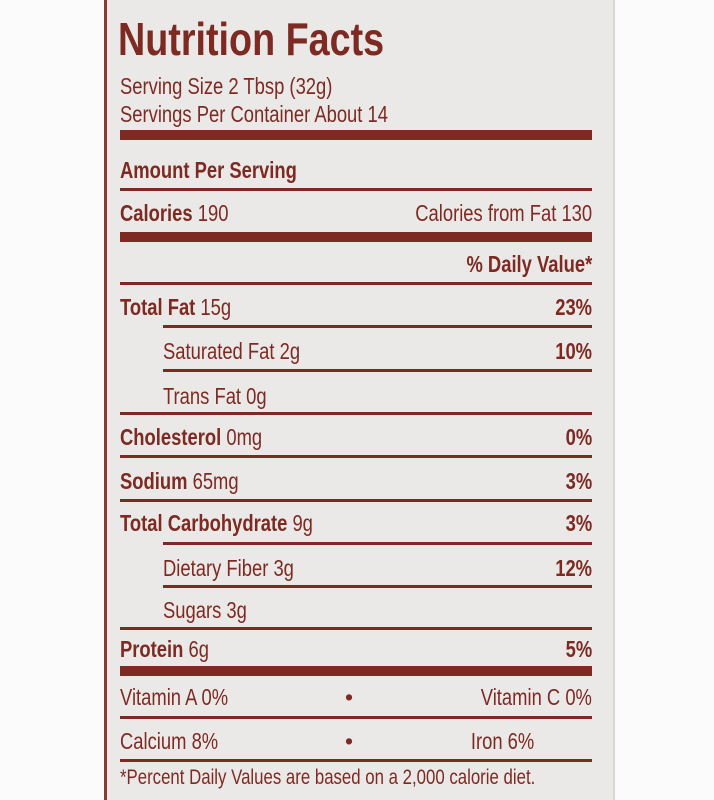 The width and height of the screenshot is (714, 800). I want to click on nutrients-8-amount: 6g, so click(198, 649).